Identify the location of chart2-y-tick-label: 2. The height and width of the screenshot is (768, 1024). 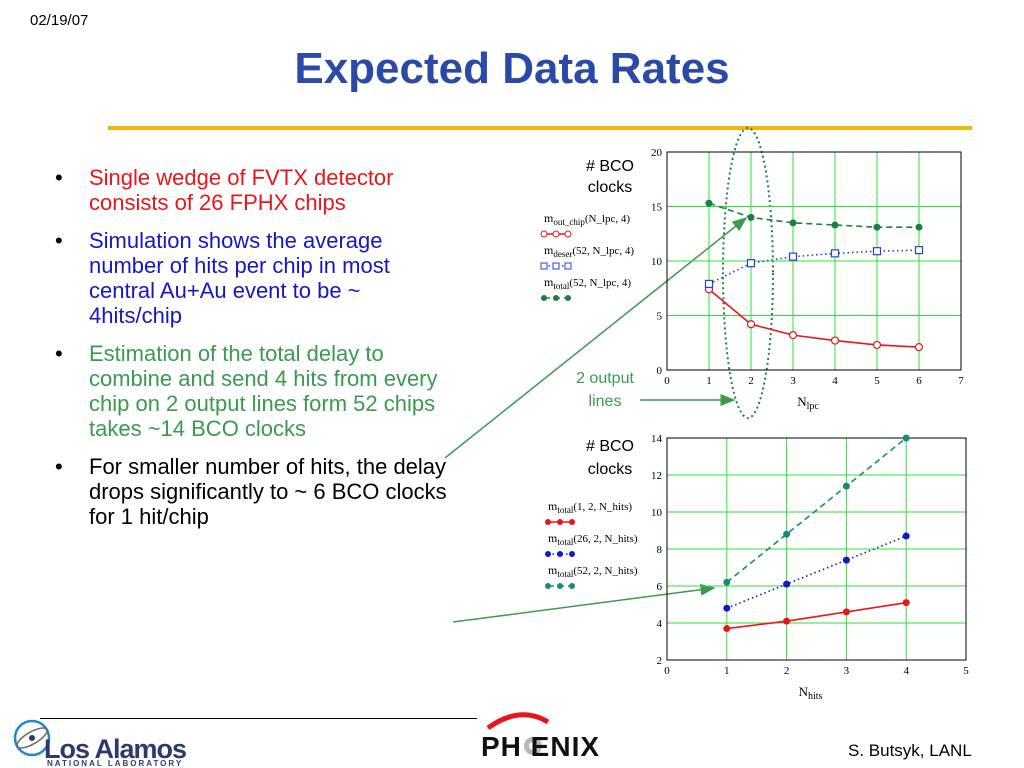
(660, 661).